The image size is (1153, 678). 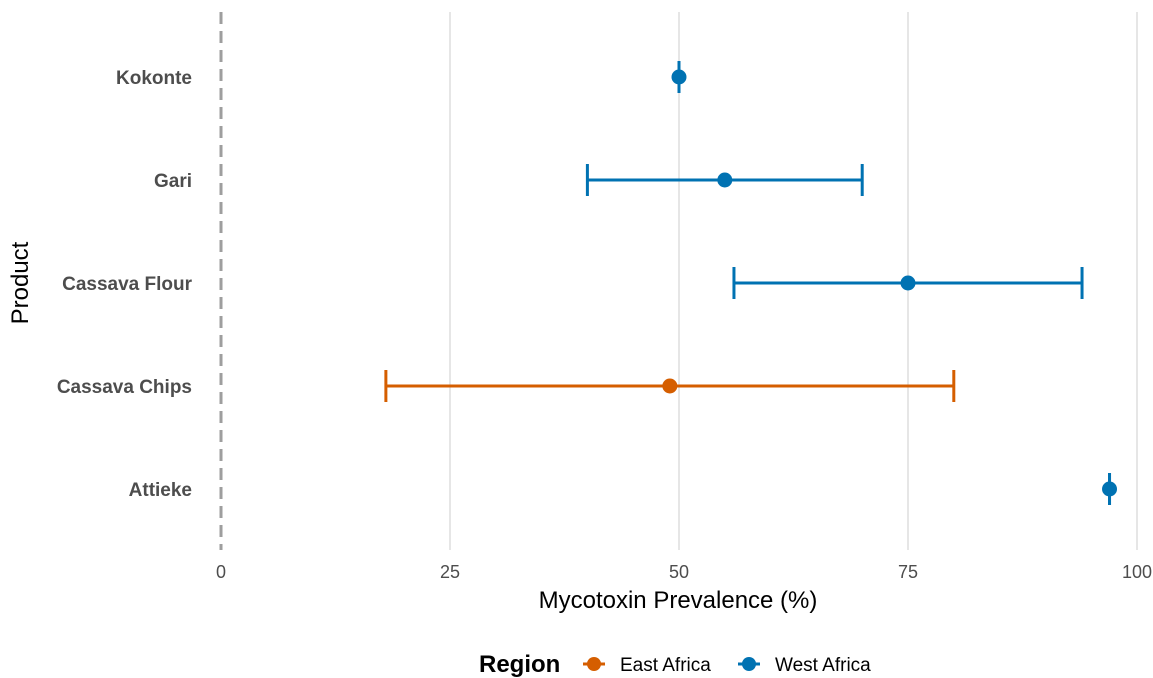 What do you see at coordinates (221, 572) in the screenshot?
I see `x-tick-label-0: 0` at bounding box center [221, 572].